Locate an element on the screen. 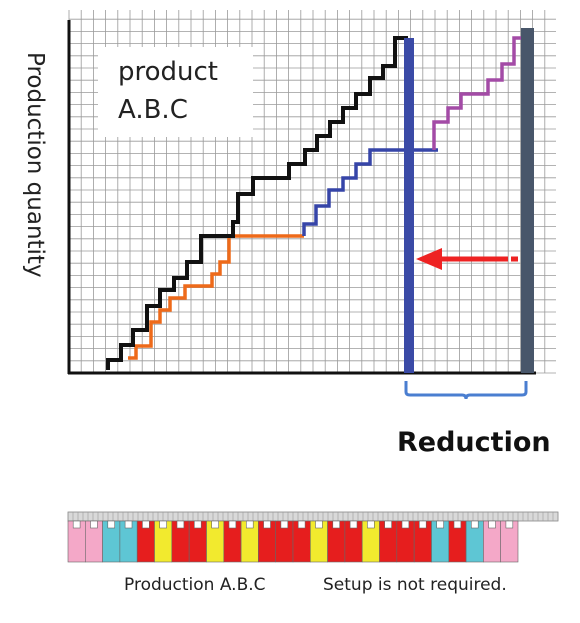 This screenshot has height=623, width=580. y-axis-label: Production quantity is located at coordinates (35, 165).